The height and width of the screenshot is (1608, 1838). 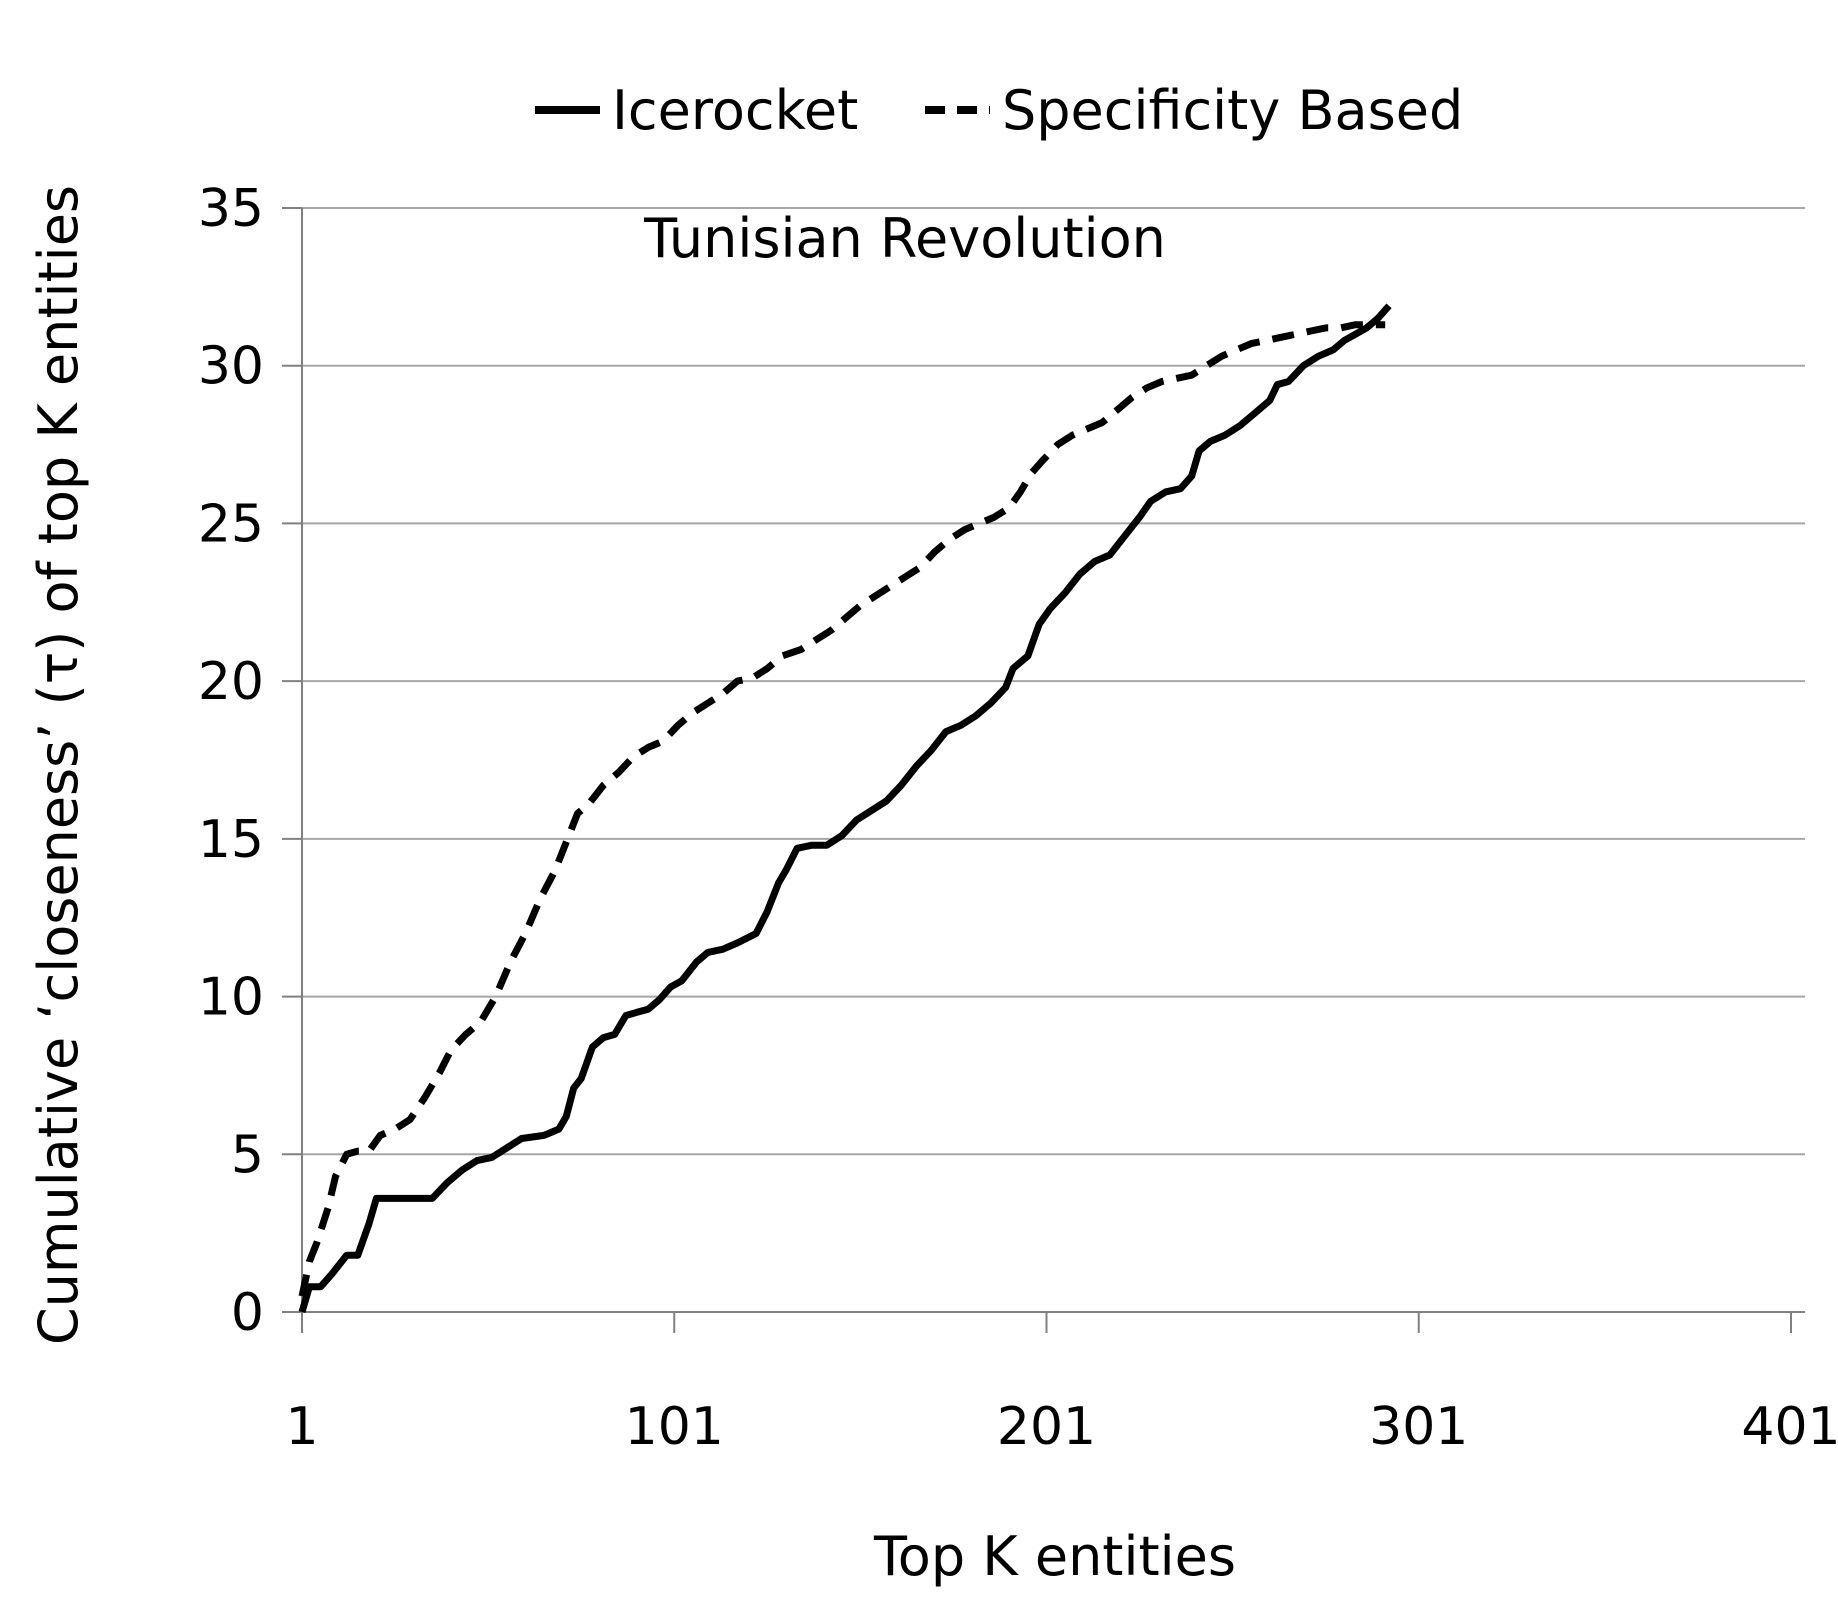 What do you see at coordinates (231, 840) in the screenshot?
I see `y-tick-label: 15` at bounding box center [231, 840].